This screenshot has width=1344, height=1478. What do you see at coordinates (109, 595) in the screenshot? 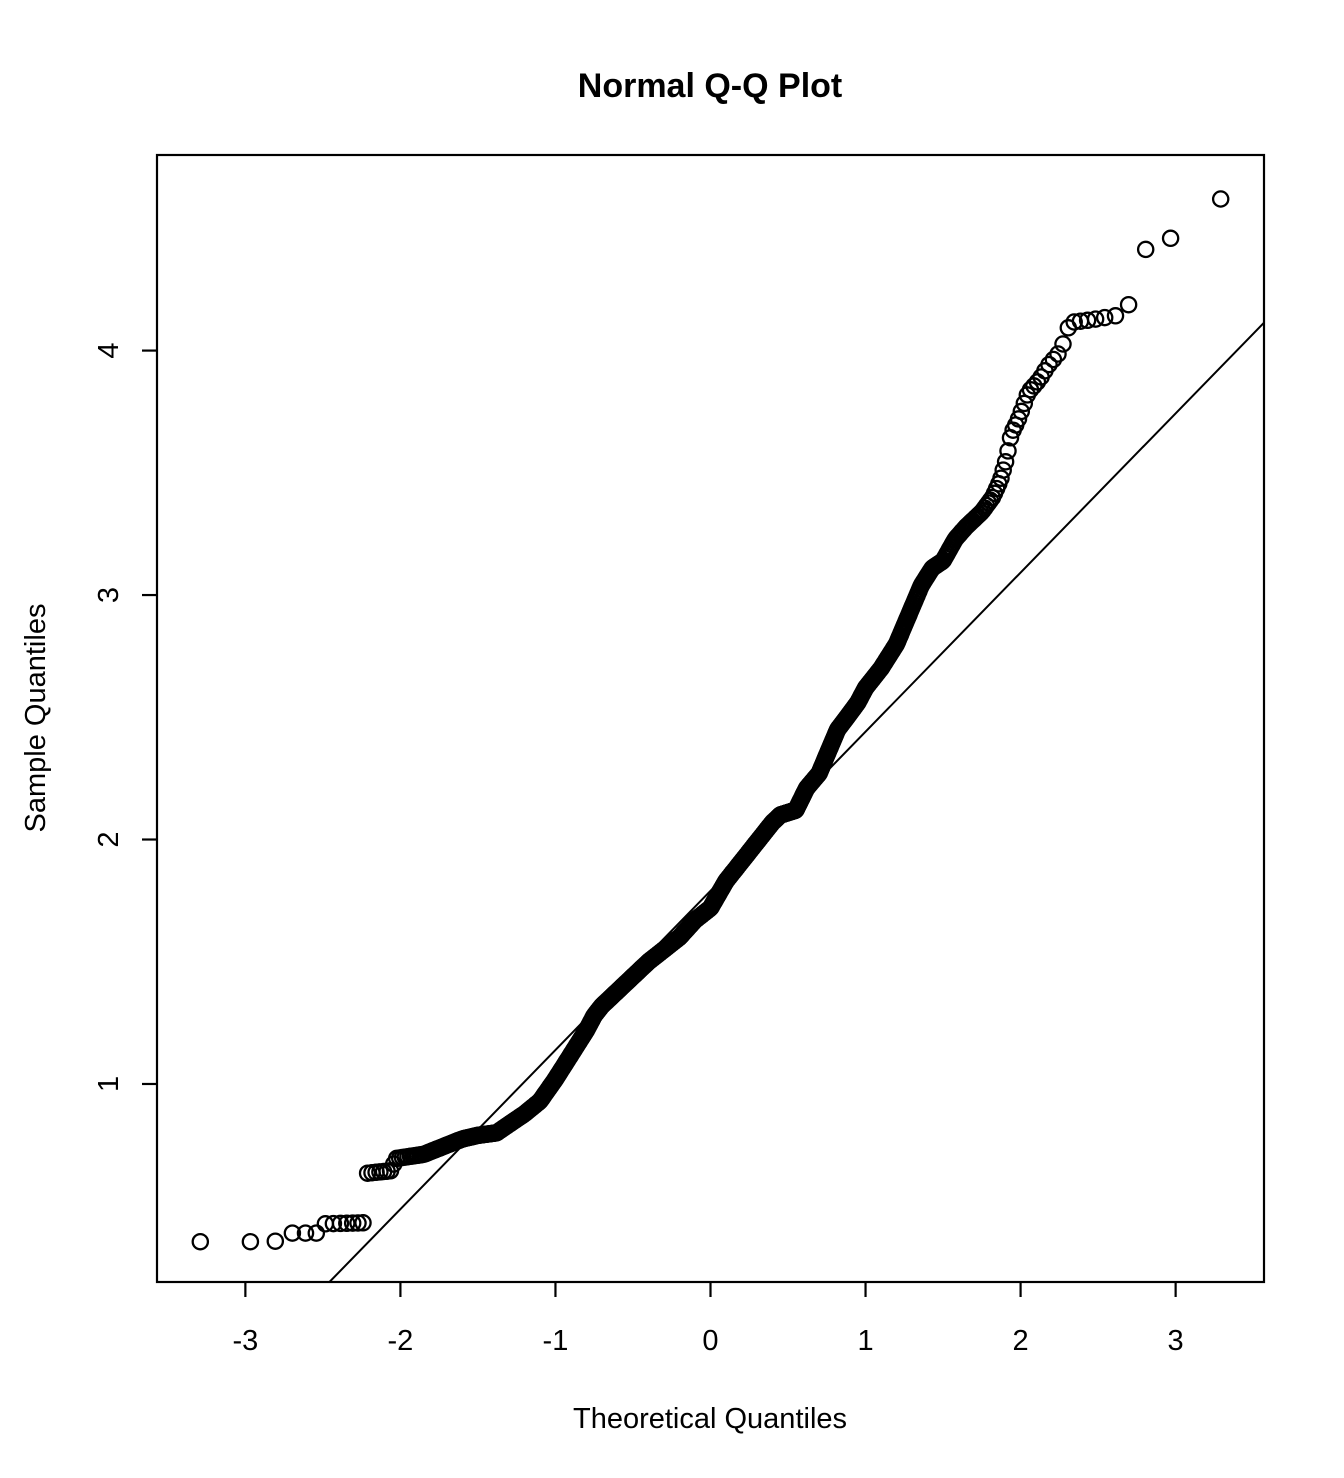
I see `y-tick-label: 3` at bounding box center [109, 595].